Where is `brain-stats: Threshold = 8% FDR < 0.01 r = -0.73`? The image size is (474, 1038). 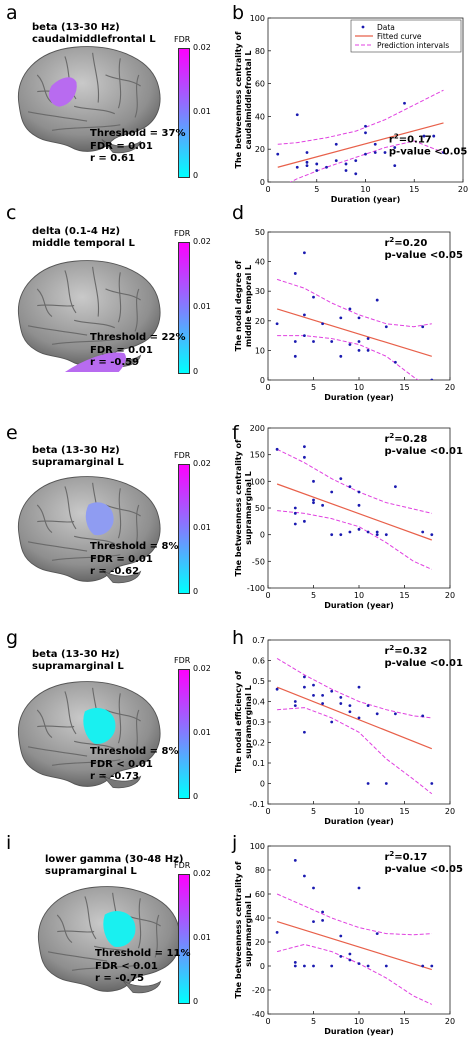 brain-stats: Threshold = 8% FDR < 0.01 r = -0.73 is located at coordinates (134, 765).